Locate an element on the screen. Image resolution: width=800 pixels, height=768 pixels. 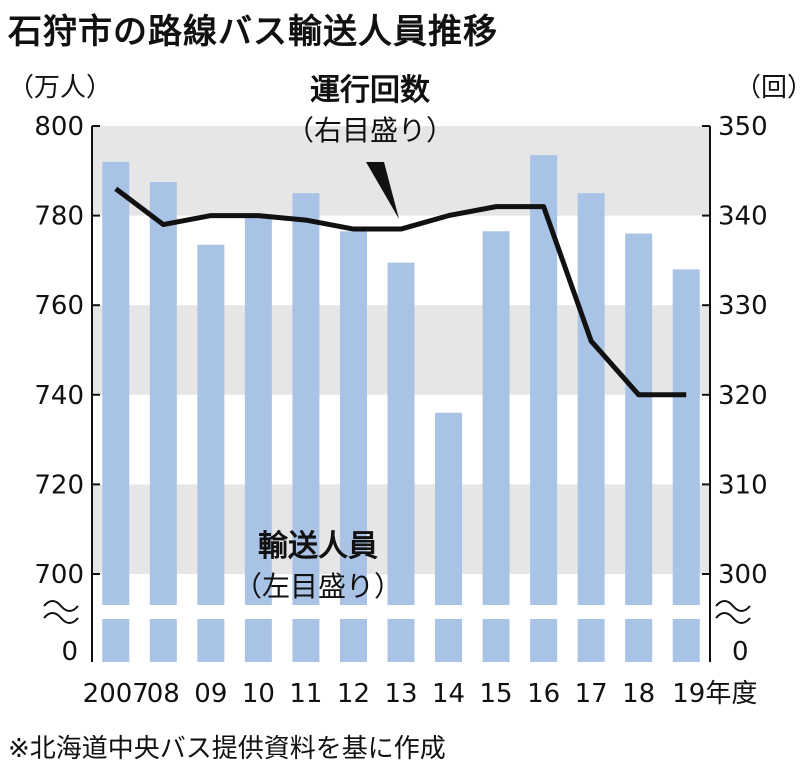
chart-title: 石狩市の路線バス輸送人員推移 is located at coordinates (253, 32).